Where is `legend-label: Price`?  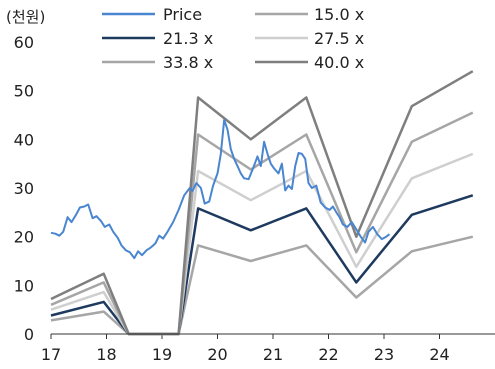
legend-label: Price is located at coordinates (182, 14).